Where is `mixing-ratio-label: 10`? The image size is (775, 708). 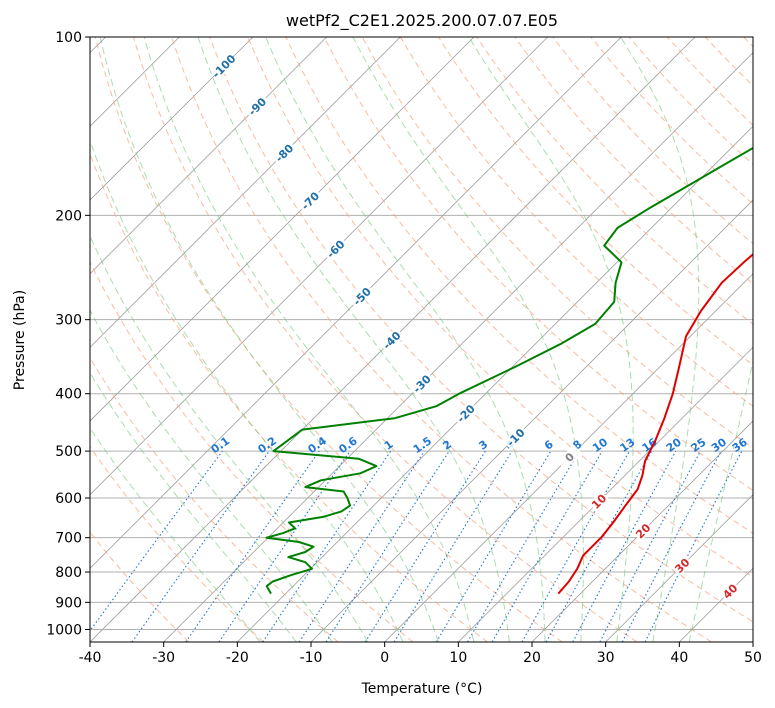
mixing-ratio-label: 10 is located at coordinates (600, 445).